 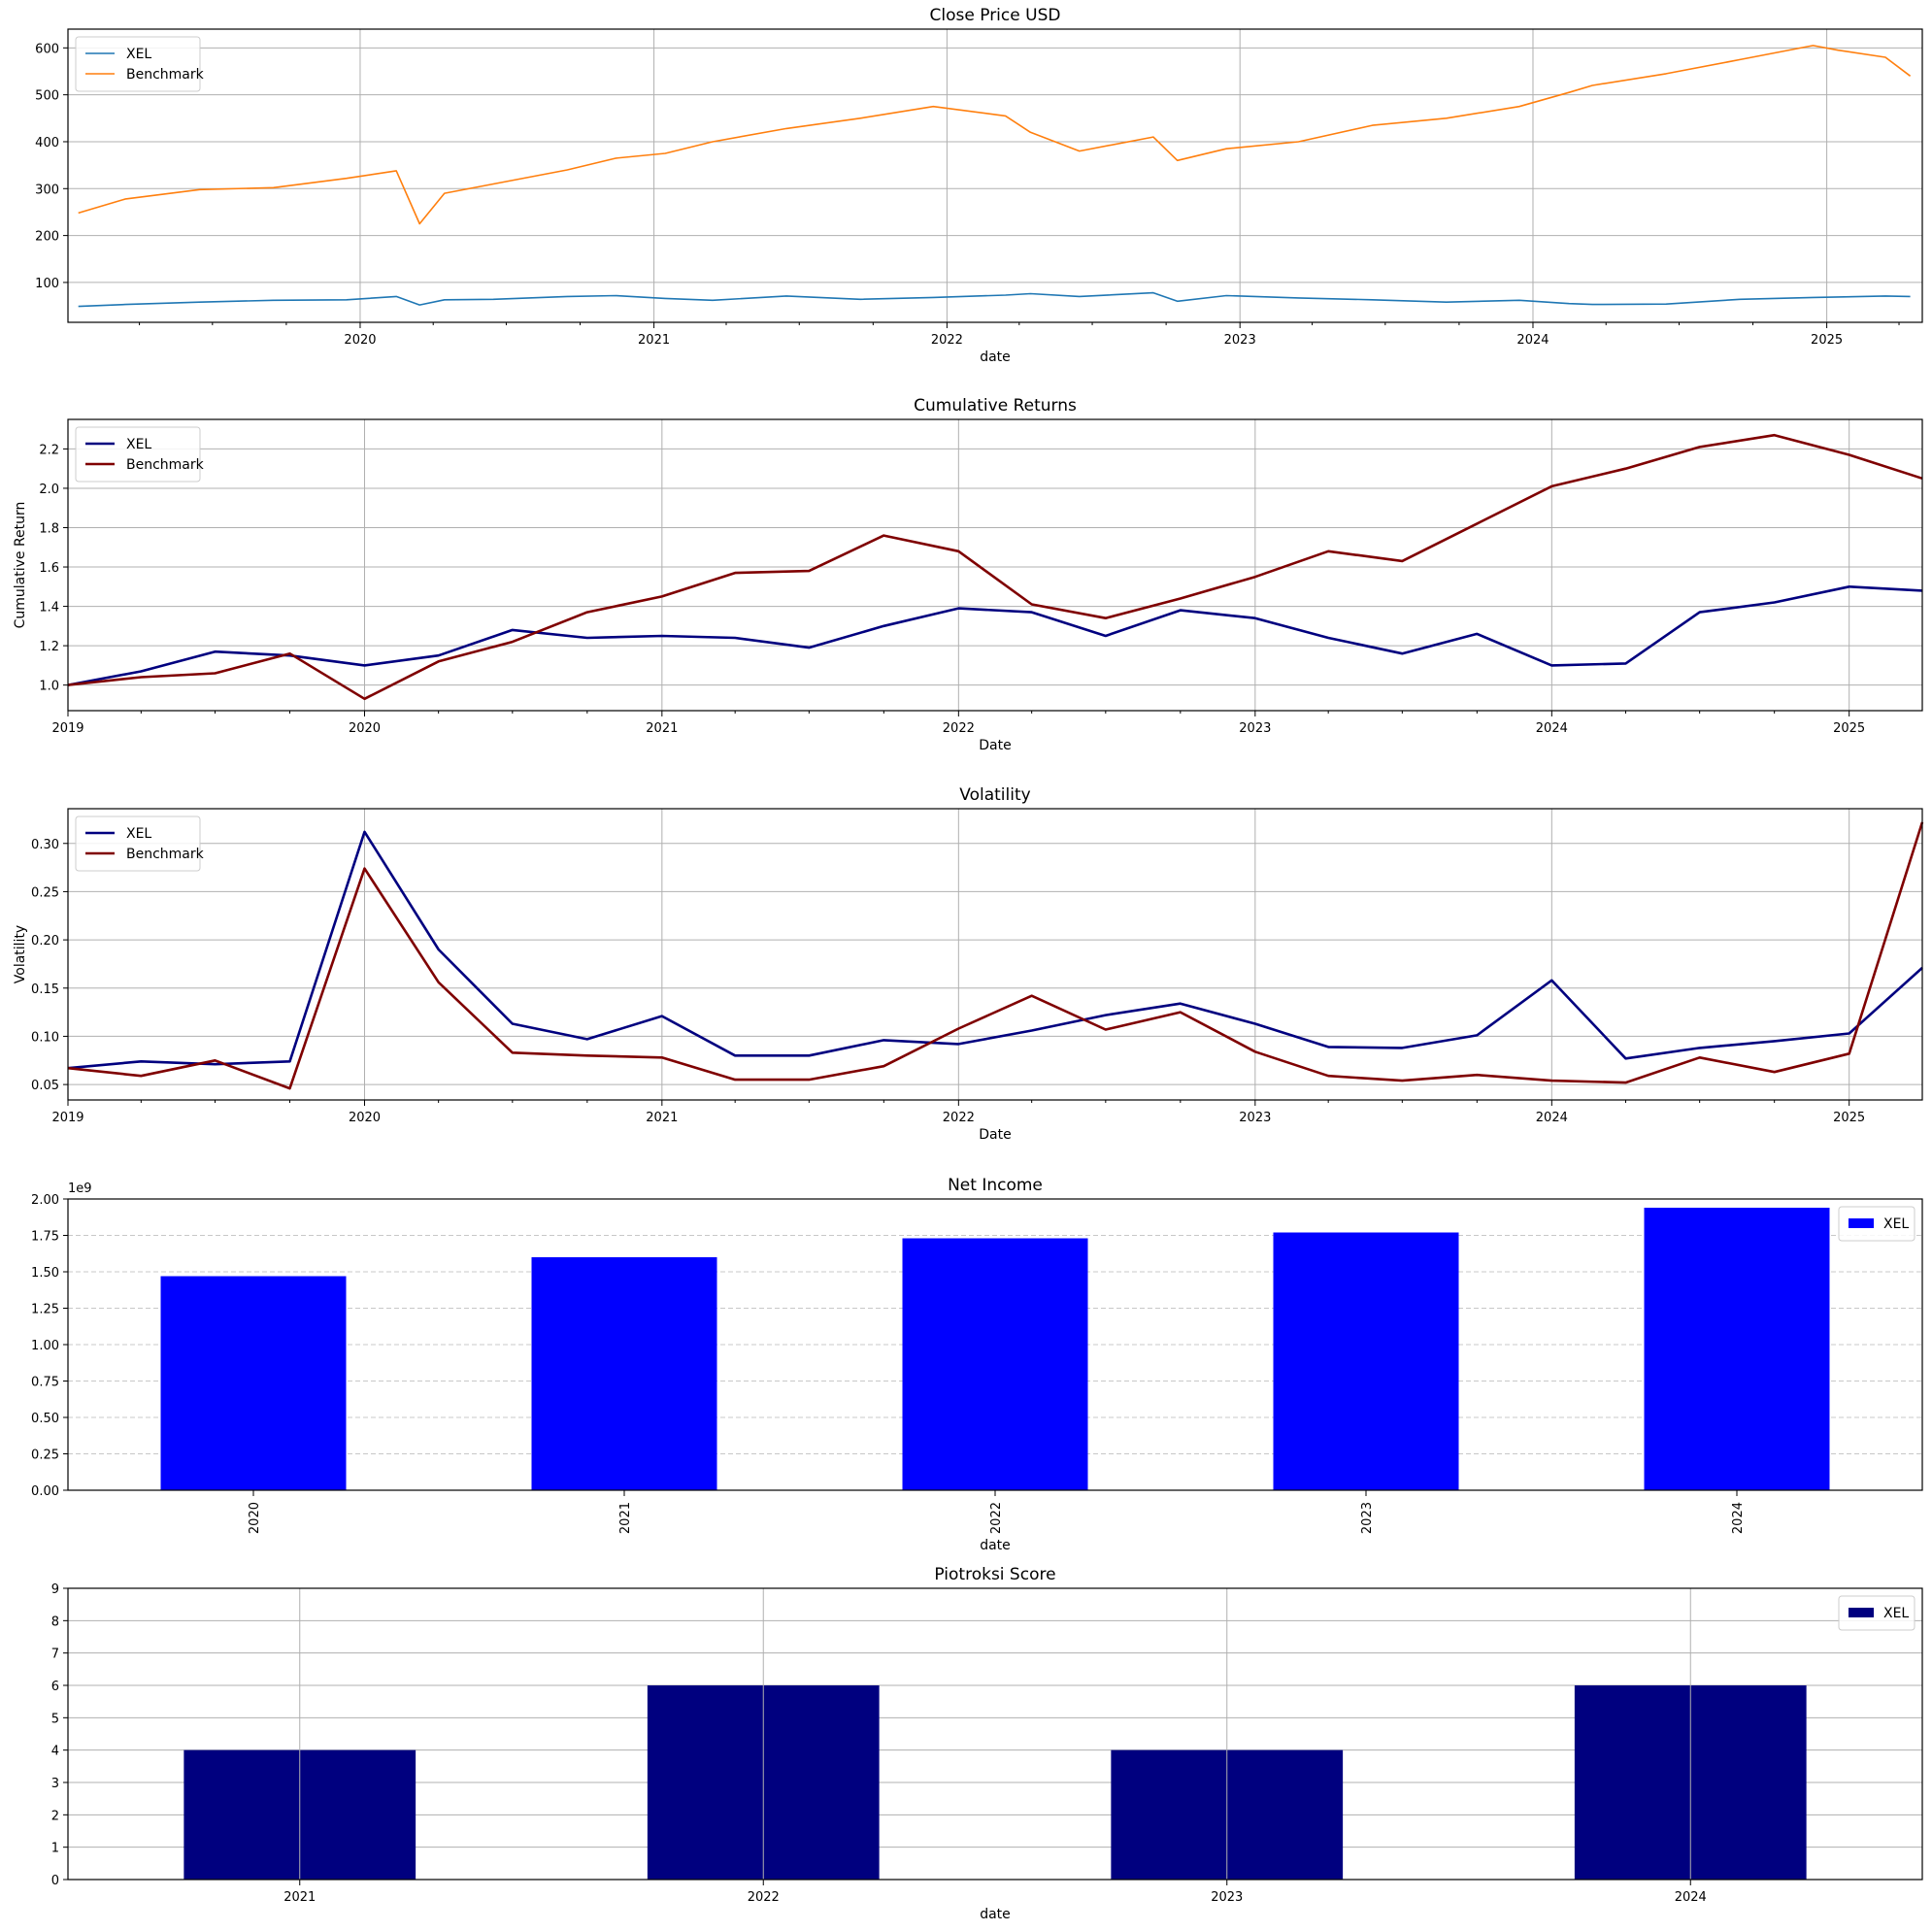 I want to click on y-tick-label: 7, so click(x=55, y=1655).